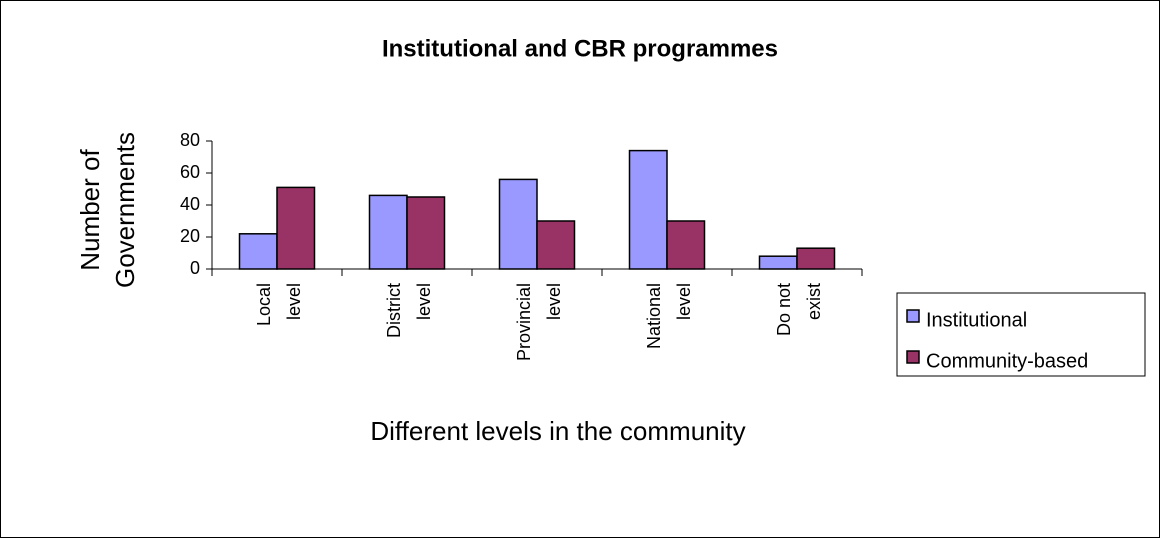 The height and width of the screenshot is (538, 1160). Describe the element at coordinates (976, 320) in the screenshot. I see `legend-label: Institutional` at that location.